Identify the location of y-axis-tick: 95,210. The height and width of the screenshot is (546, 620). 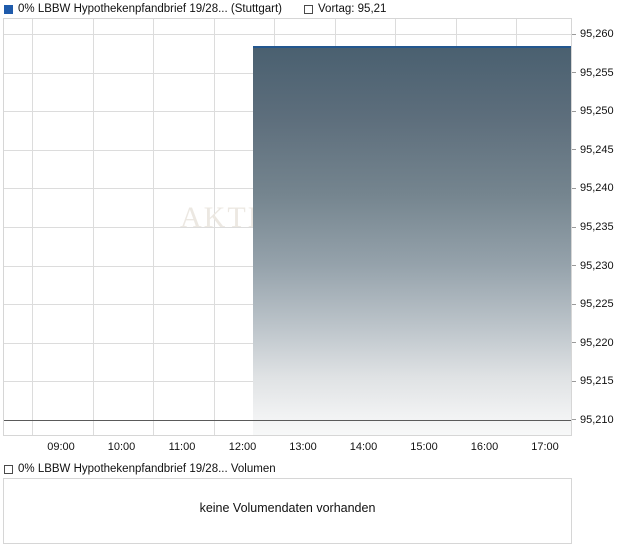
(593, 420).